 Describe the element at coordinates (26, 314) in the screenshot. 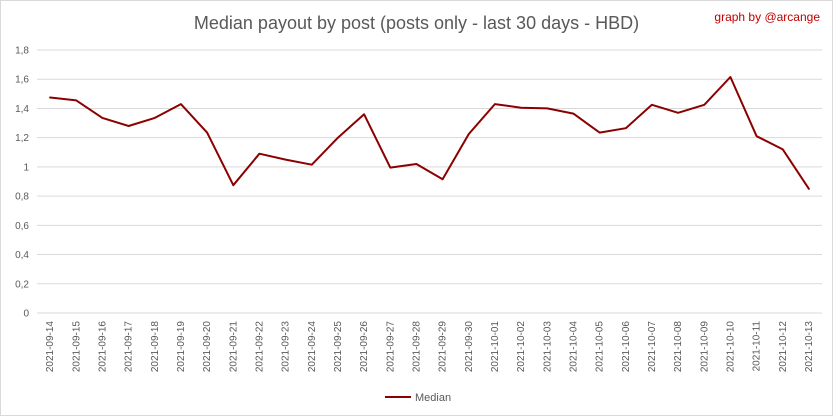

I see `y-tick-label: 0` at that location.